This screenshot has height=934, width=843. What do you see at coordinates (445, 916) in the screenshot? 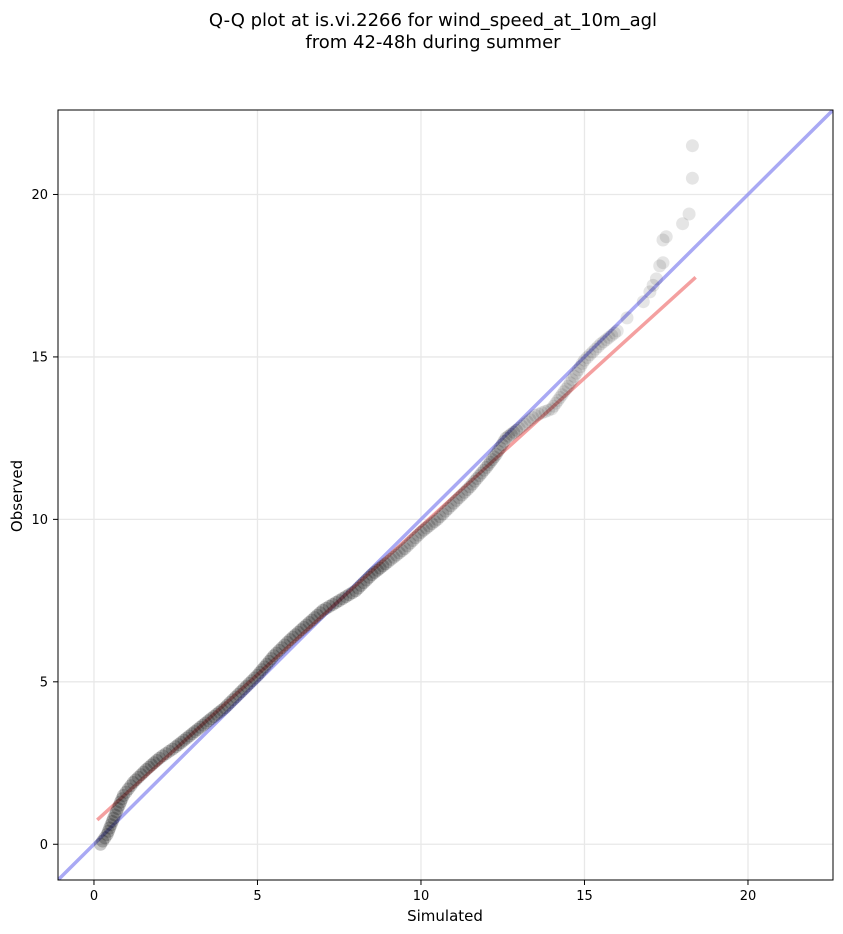
I see `x-axis-label: Simulated` at bounding box center [445, 916].